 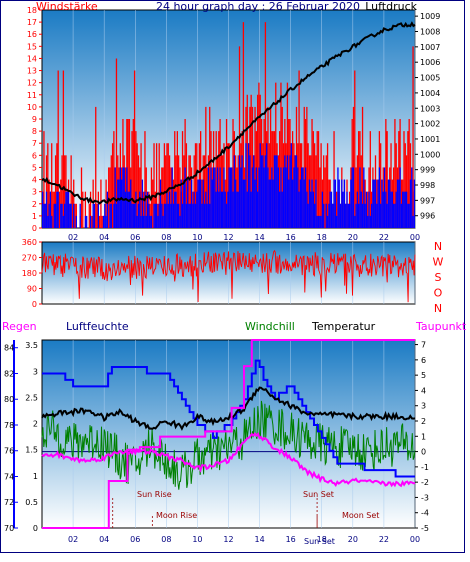 What do you see at coordinates (31, 502) in the screenshot?
I see `rain-tick-label: 0.5` at bounding box center [31, 502].